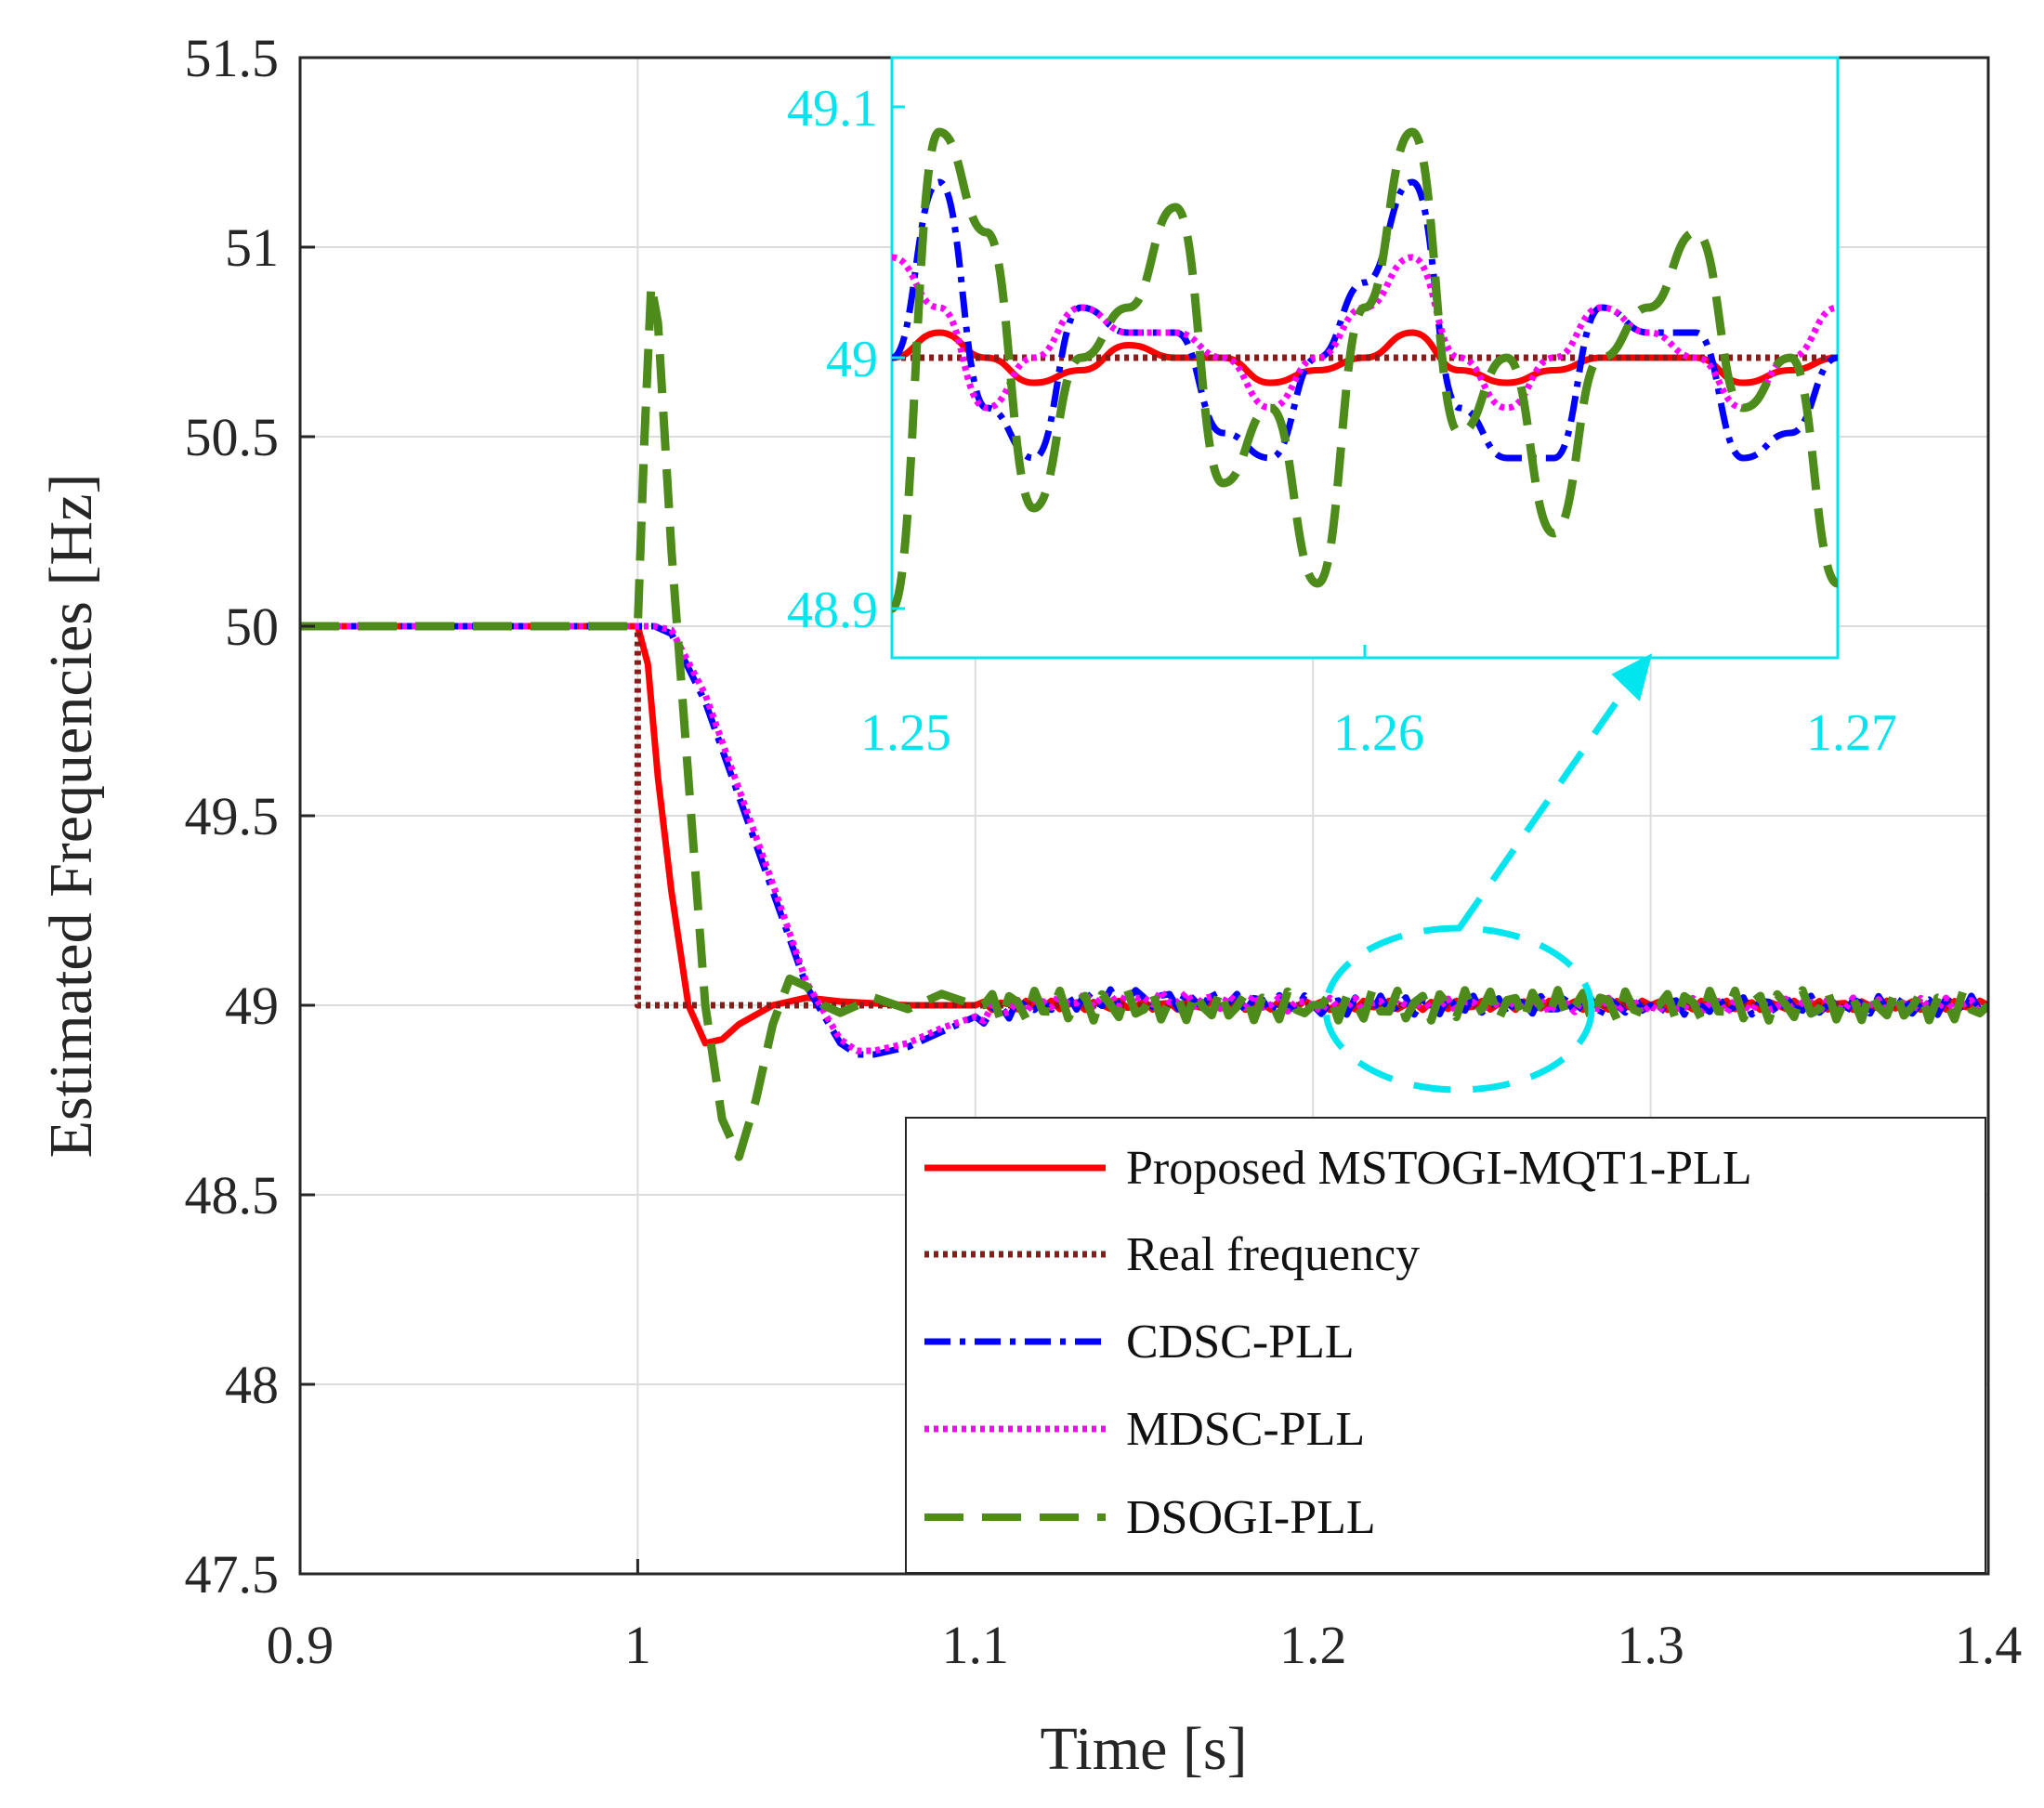  I want to click on y-tick-label: 50, so click(252, 626).